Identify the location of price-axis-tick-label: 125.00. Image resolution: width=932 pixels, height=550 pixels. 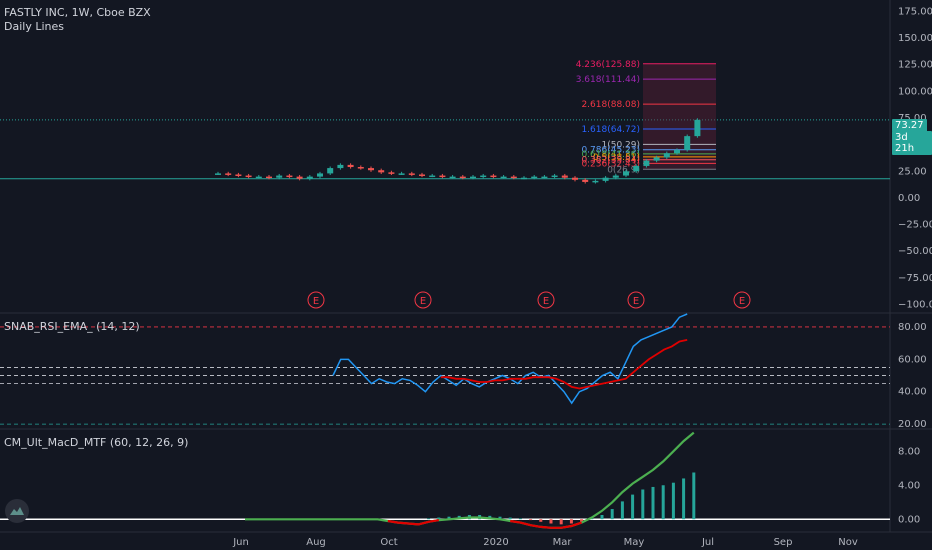
(915, 65).